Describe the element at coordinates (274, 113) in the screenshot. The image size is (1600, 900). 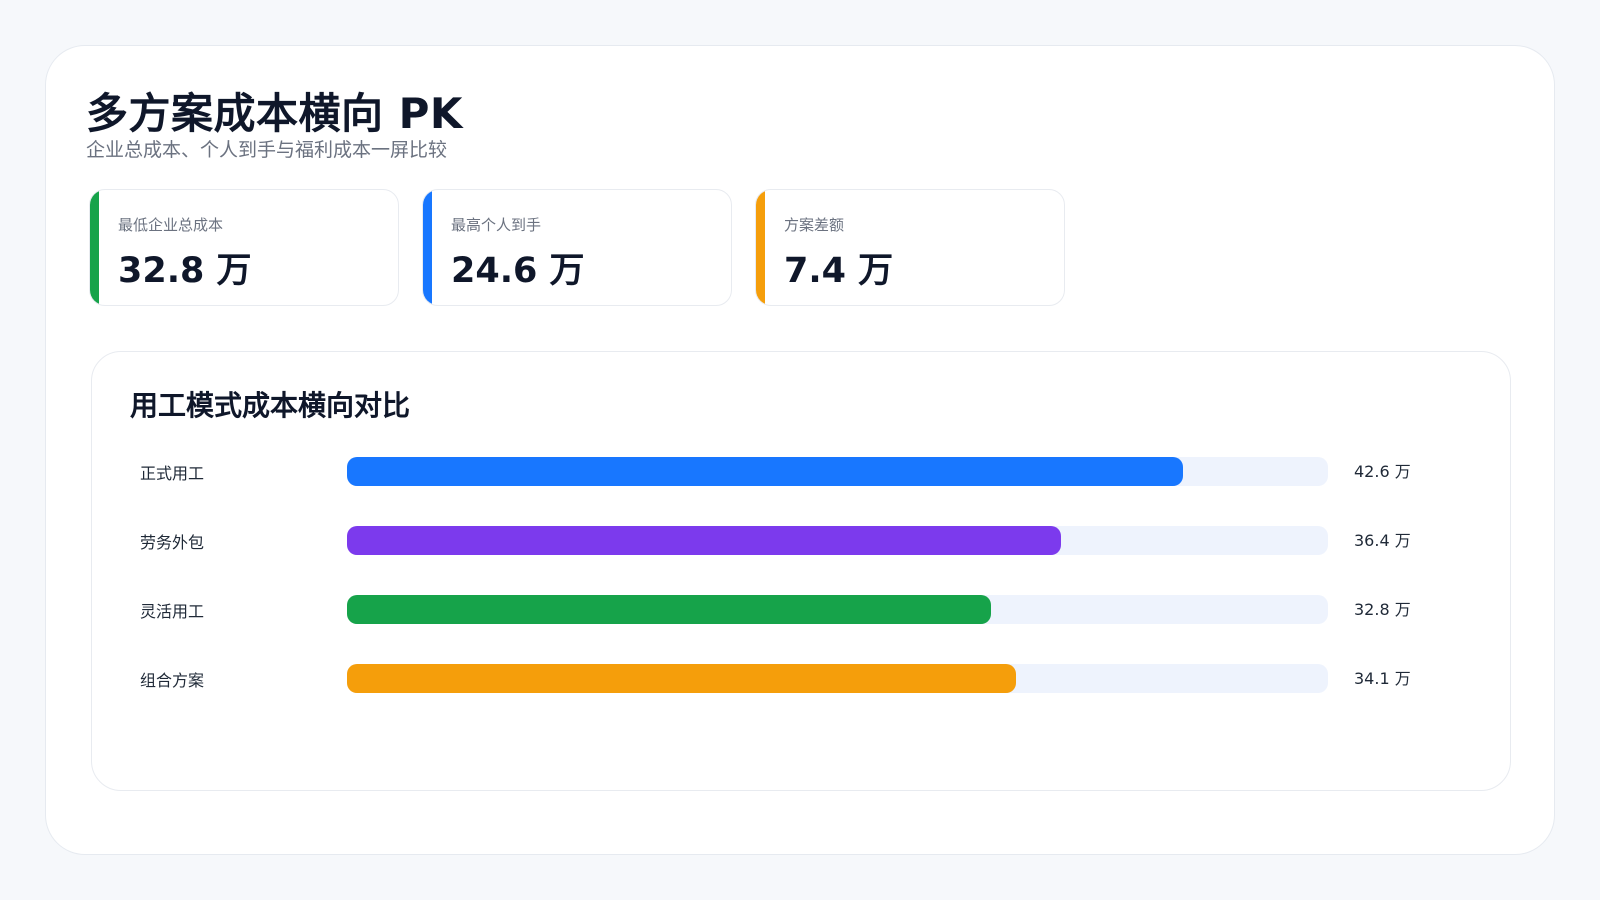
I see `page-title: 多方案成本横向 PK` at that location.